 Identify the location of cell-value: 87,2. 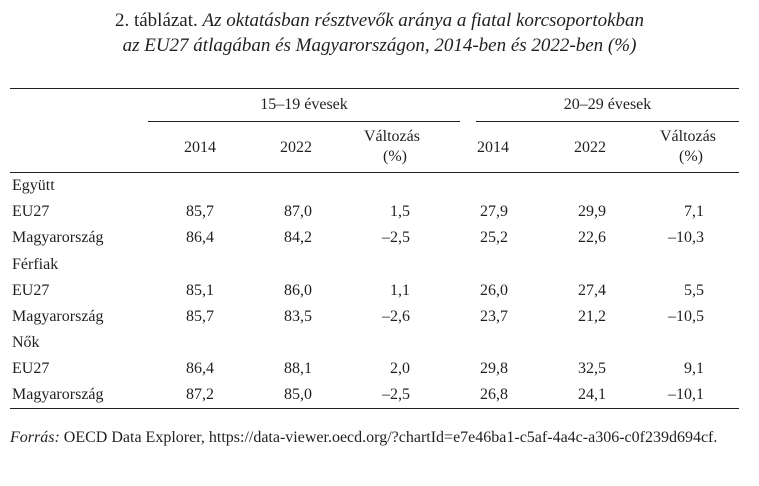
(200, 394).